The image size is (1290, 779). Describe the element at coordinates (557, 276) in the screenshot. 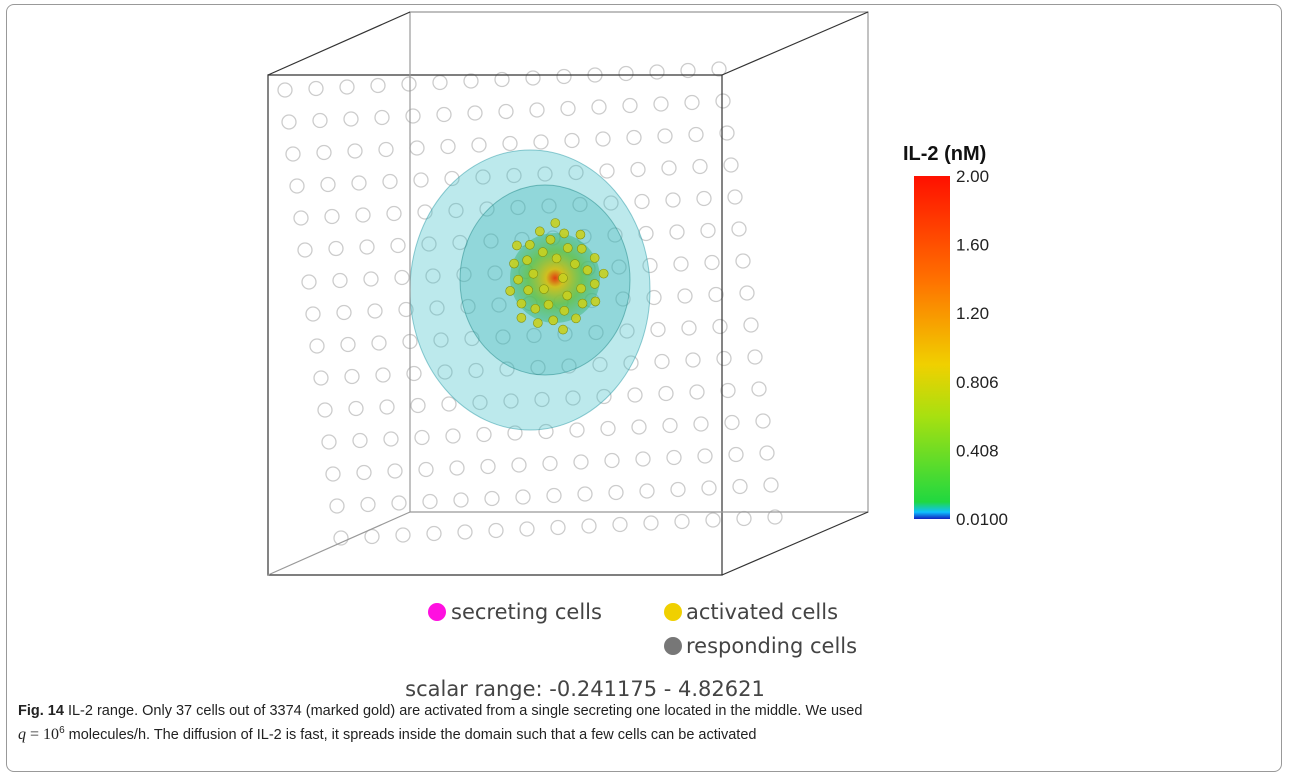

I see `activated-cells` at that location.